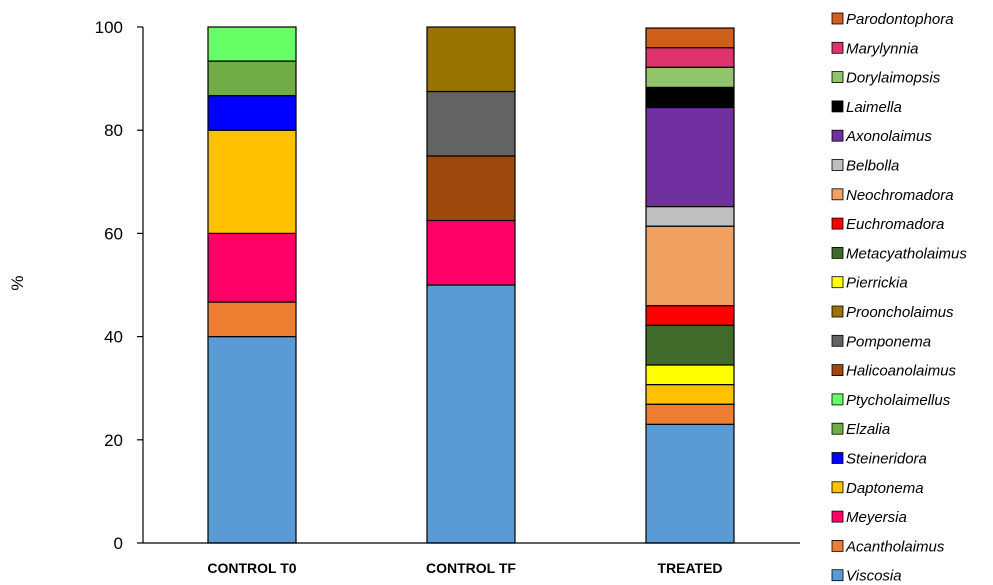  What do you see at coordinates (471, 568) in the screenshot?
I see `x-category-label: CONTROL TF` at bounding box center [471, 568].